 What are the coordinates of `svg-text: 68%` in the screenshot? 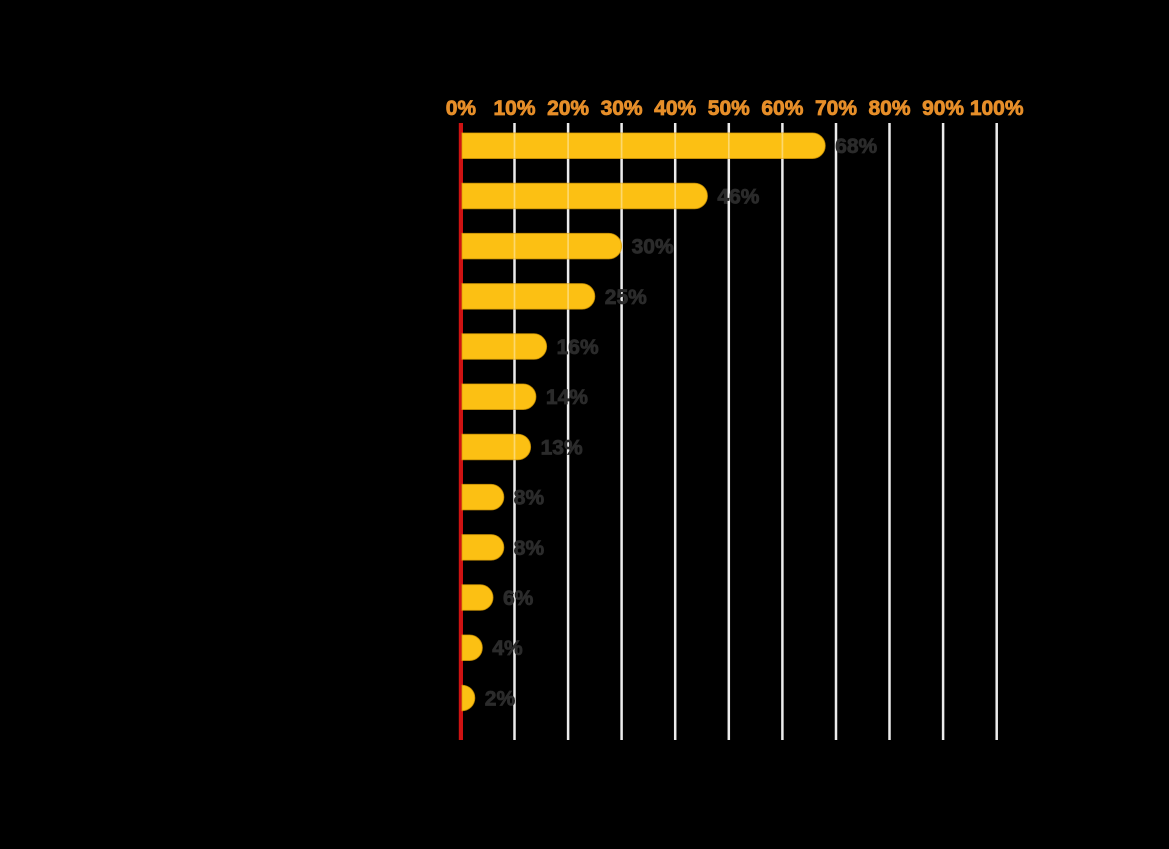 It's located at (856, 146).